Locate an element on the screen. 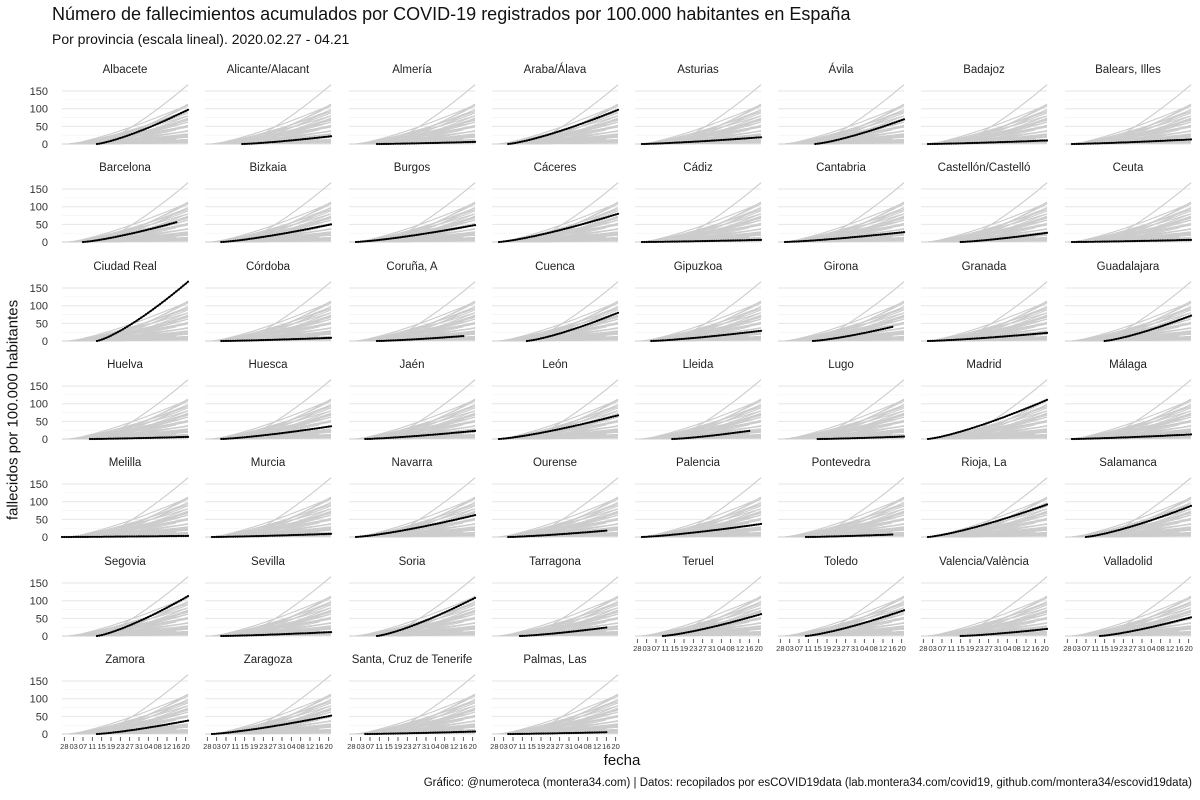  facet-label: Toledo is located at coordinates (841, 562).